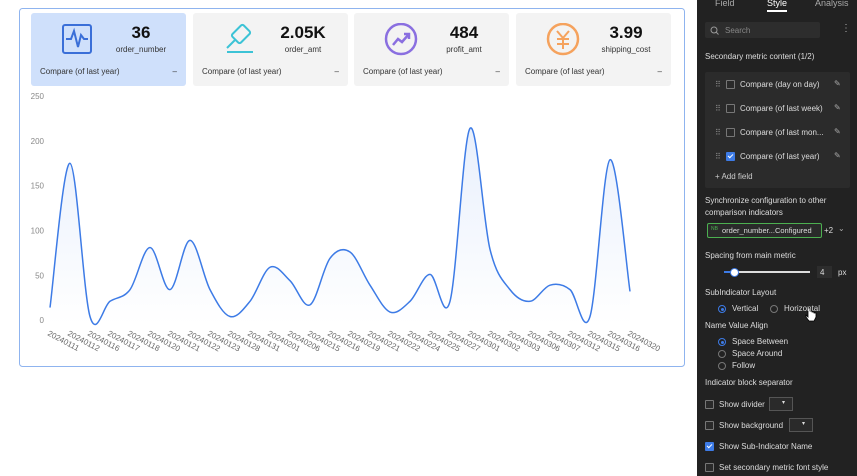 The width and height of the screenshot is (857, 476). What do you see at coordinates (626, 32) in the screenshot?
I see `kpi-value: 3.99` at bounding box center [626, 32].